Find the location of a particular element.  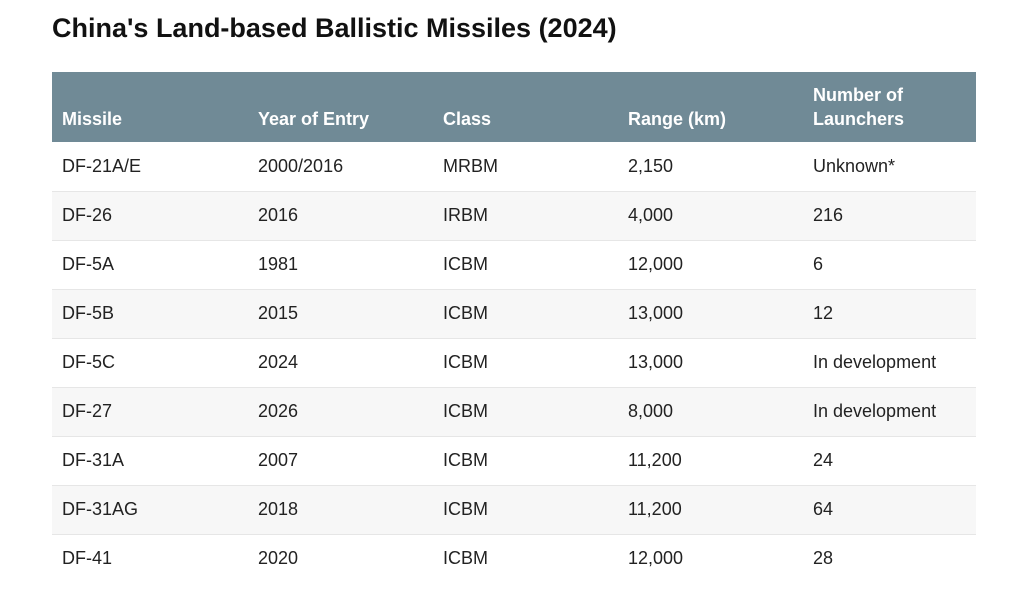

cell-class: IRBM is located at coordinates (465, 215).